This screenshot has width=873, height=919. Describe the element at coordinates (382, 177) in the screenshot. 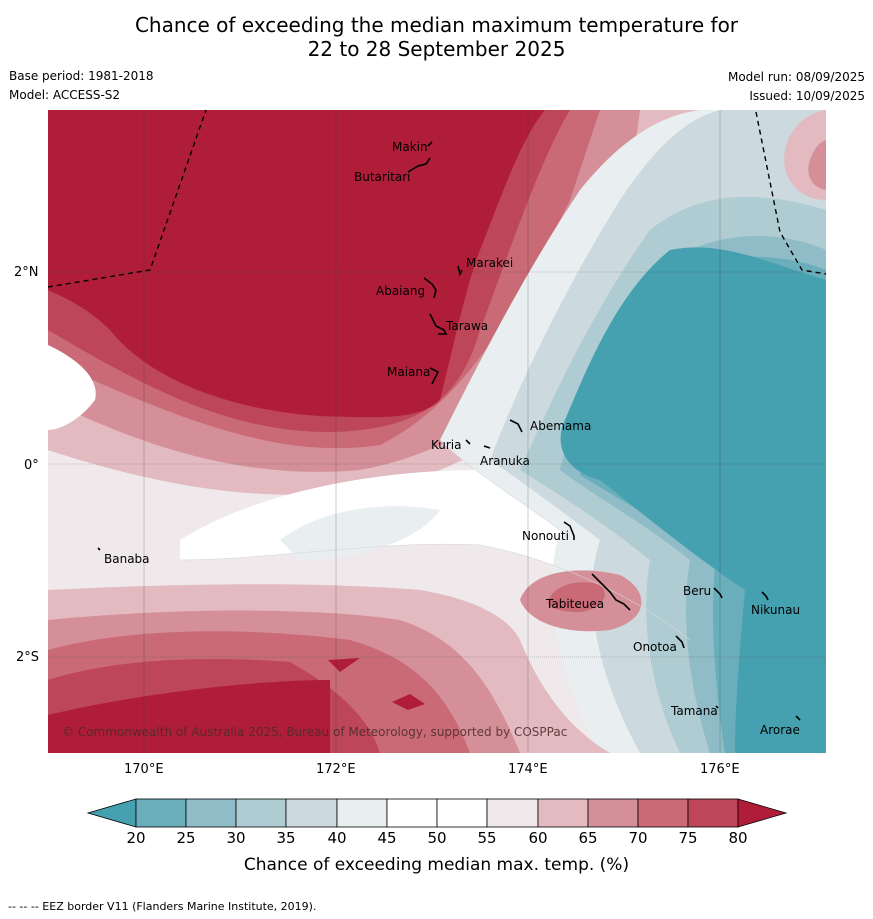

I see `island-label-butaritari: Butaritari` at that location.